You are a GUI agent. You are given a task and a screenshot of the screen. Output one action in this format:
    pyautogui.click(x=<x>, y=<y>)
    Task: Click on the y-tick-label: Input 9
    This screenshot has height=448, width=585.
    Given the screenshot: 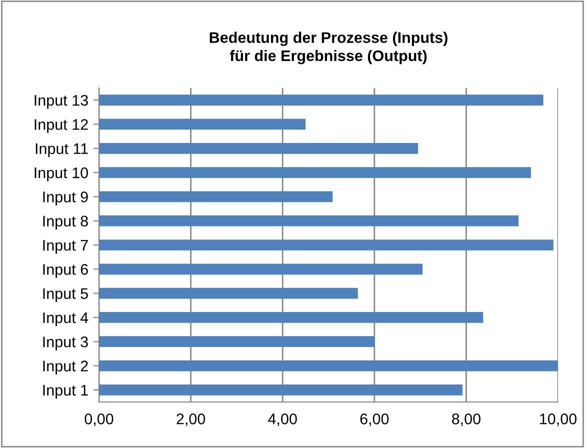 What is the action you would take?
    pyautogui.click(x=65, y=199)
    